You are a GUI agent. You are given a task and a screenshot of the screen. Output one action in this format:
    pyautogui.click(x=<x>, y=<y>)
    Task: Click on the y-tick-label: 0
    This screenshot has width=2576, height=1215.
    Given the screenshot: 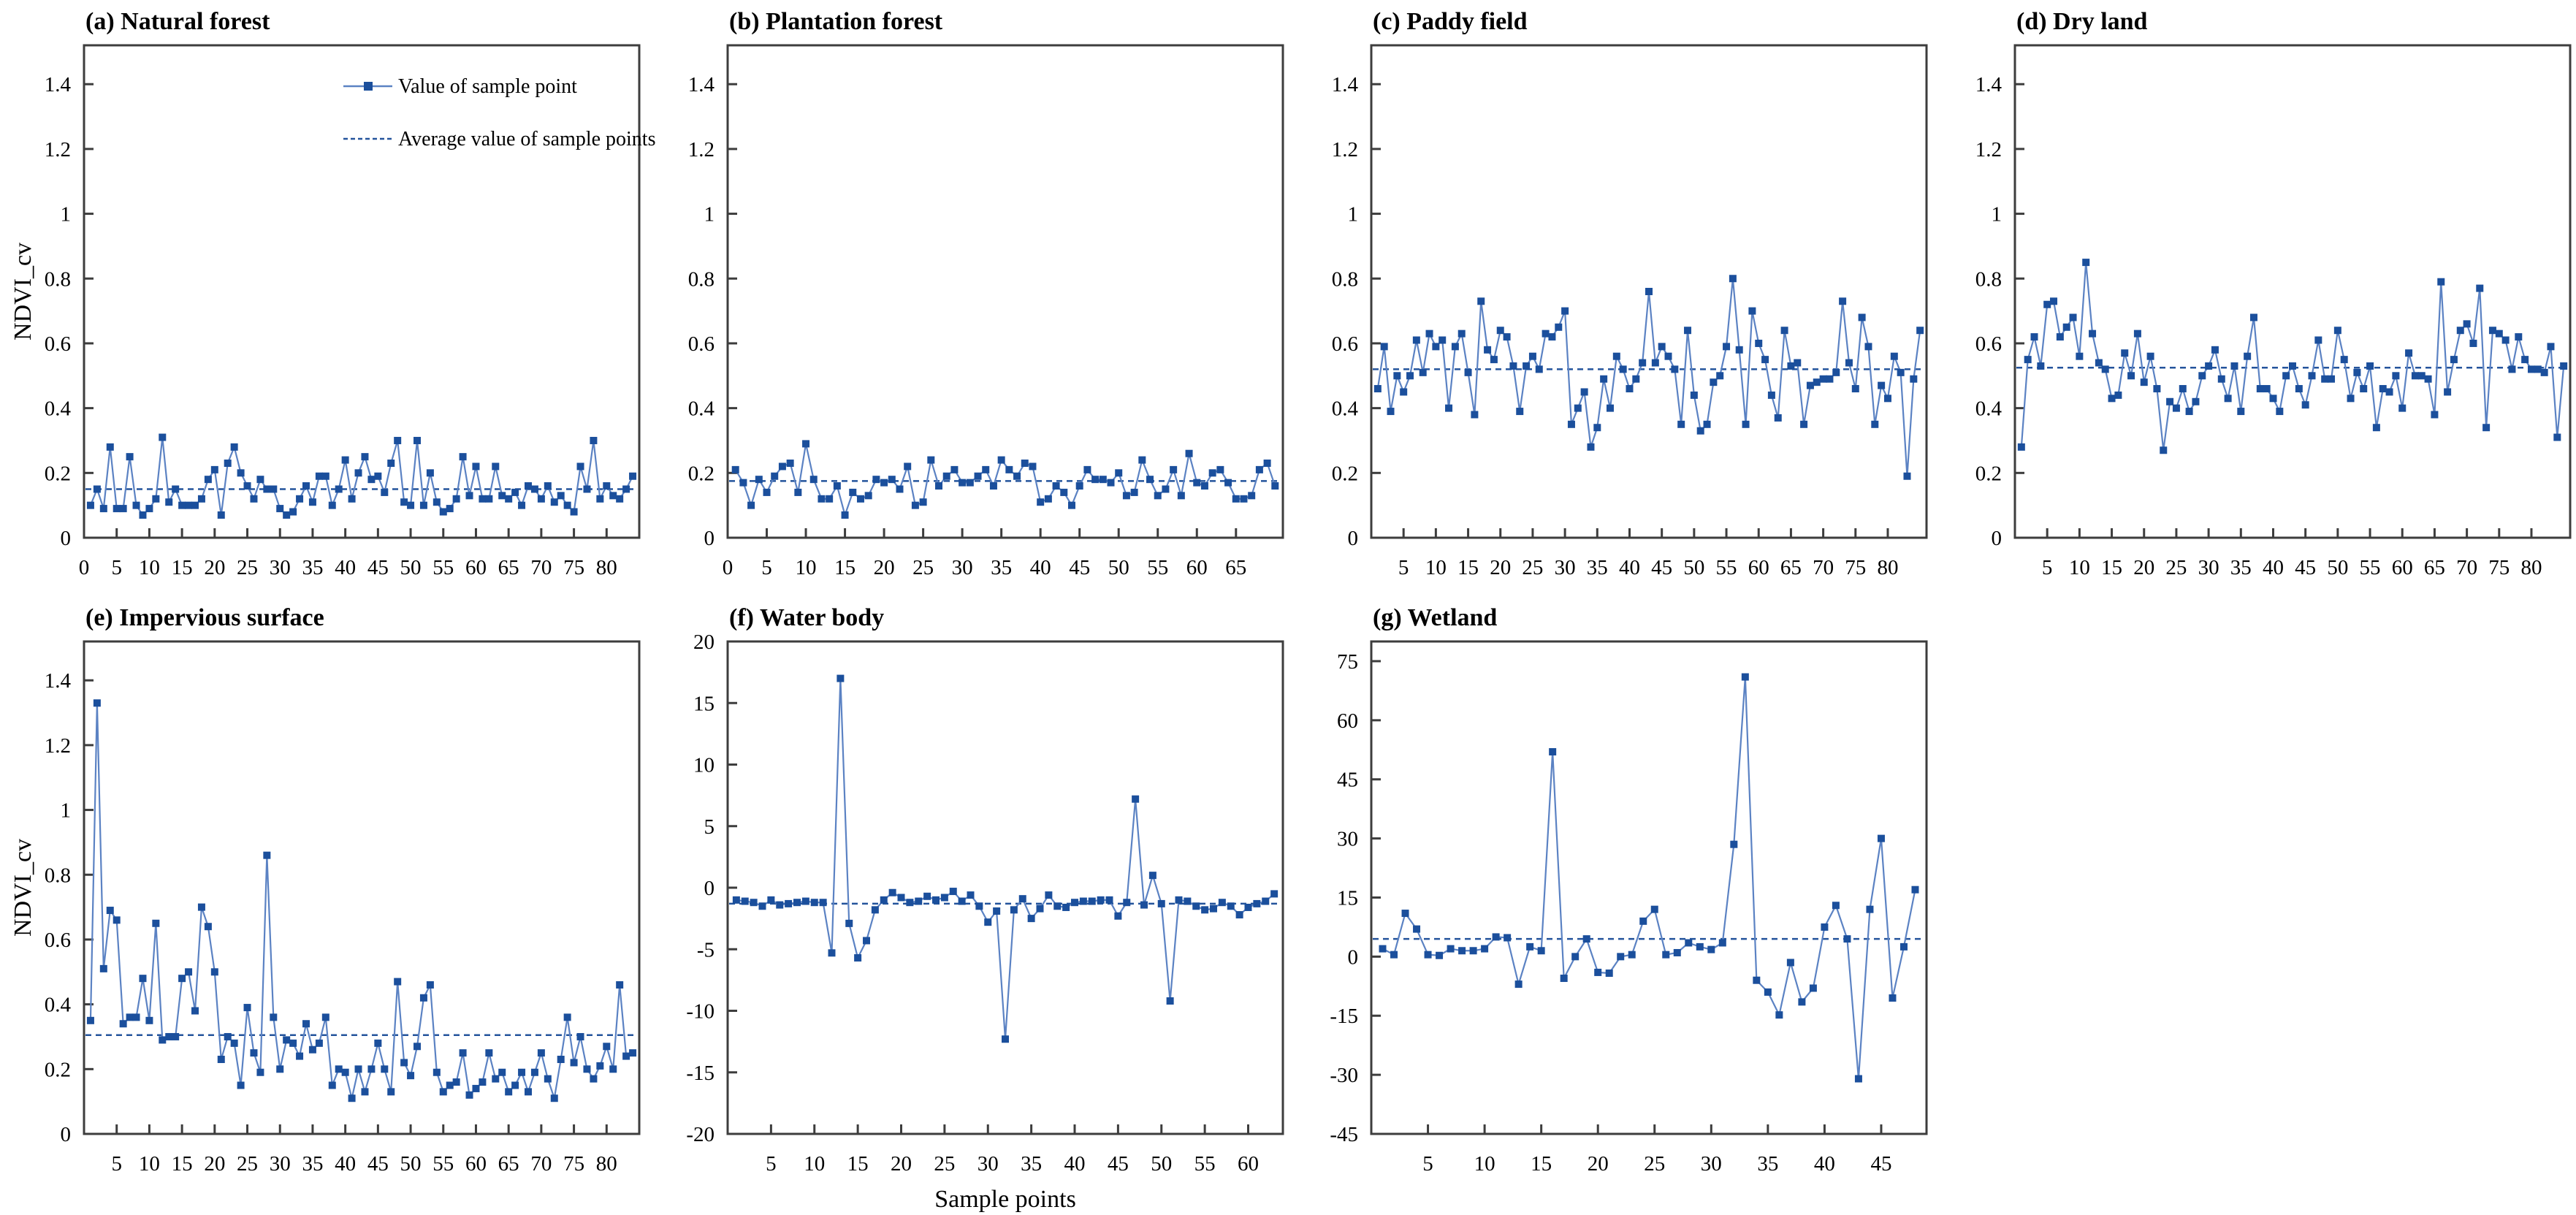 What is the action you would take?
    pyautogui.click(x=66, y=538)
    